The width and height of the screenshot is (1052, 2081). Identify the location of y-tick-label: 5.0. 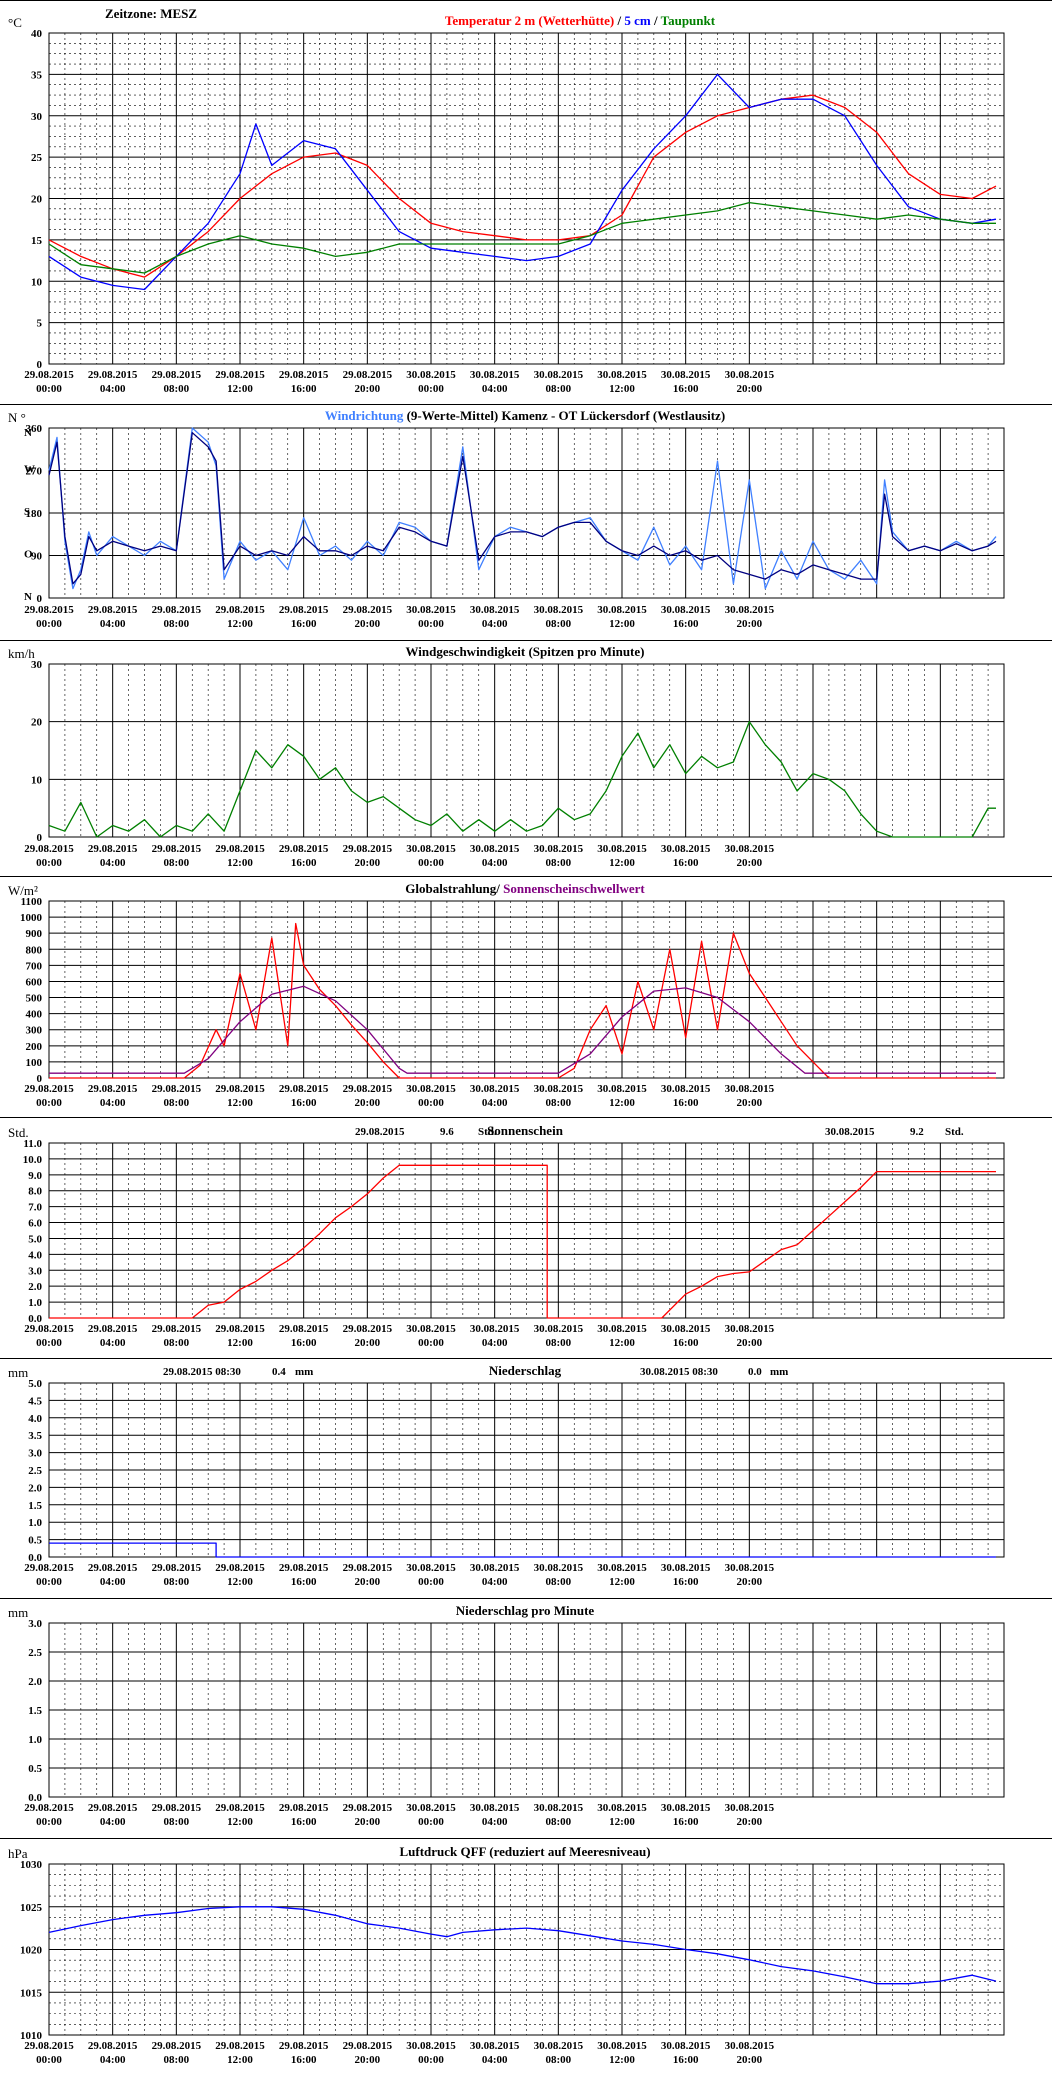
(35, 1384).